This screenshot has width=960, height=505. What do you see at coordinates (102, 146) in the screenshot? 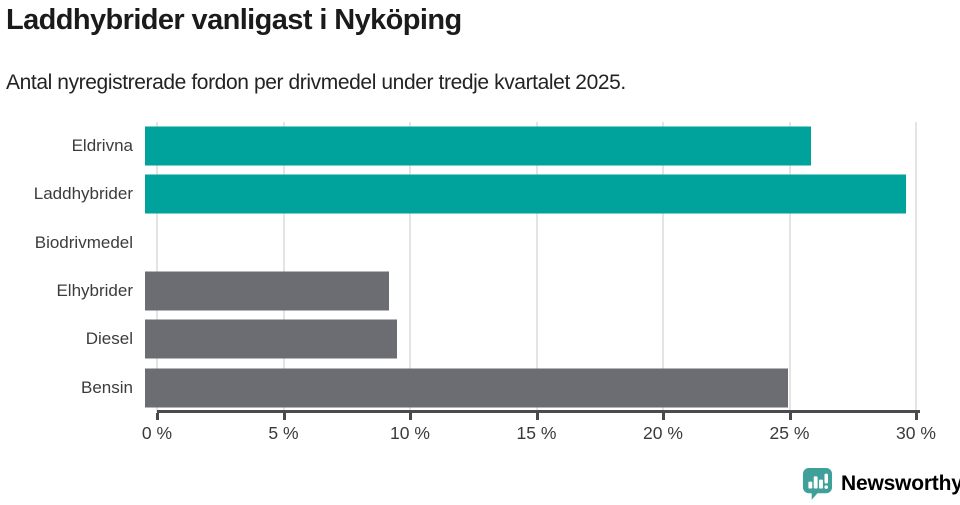
I see `y-axis-label: Eldrivna` at bounding box center [102, 146].